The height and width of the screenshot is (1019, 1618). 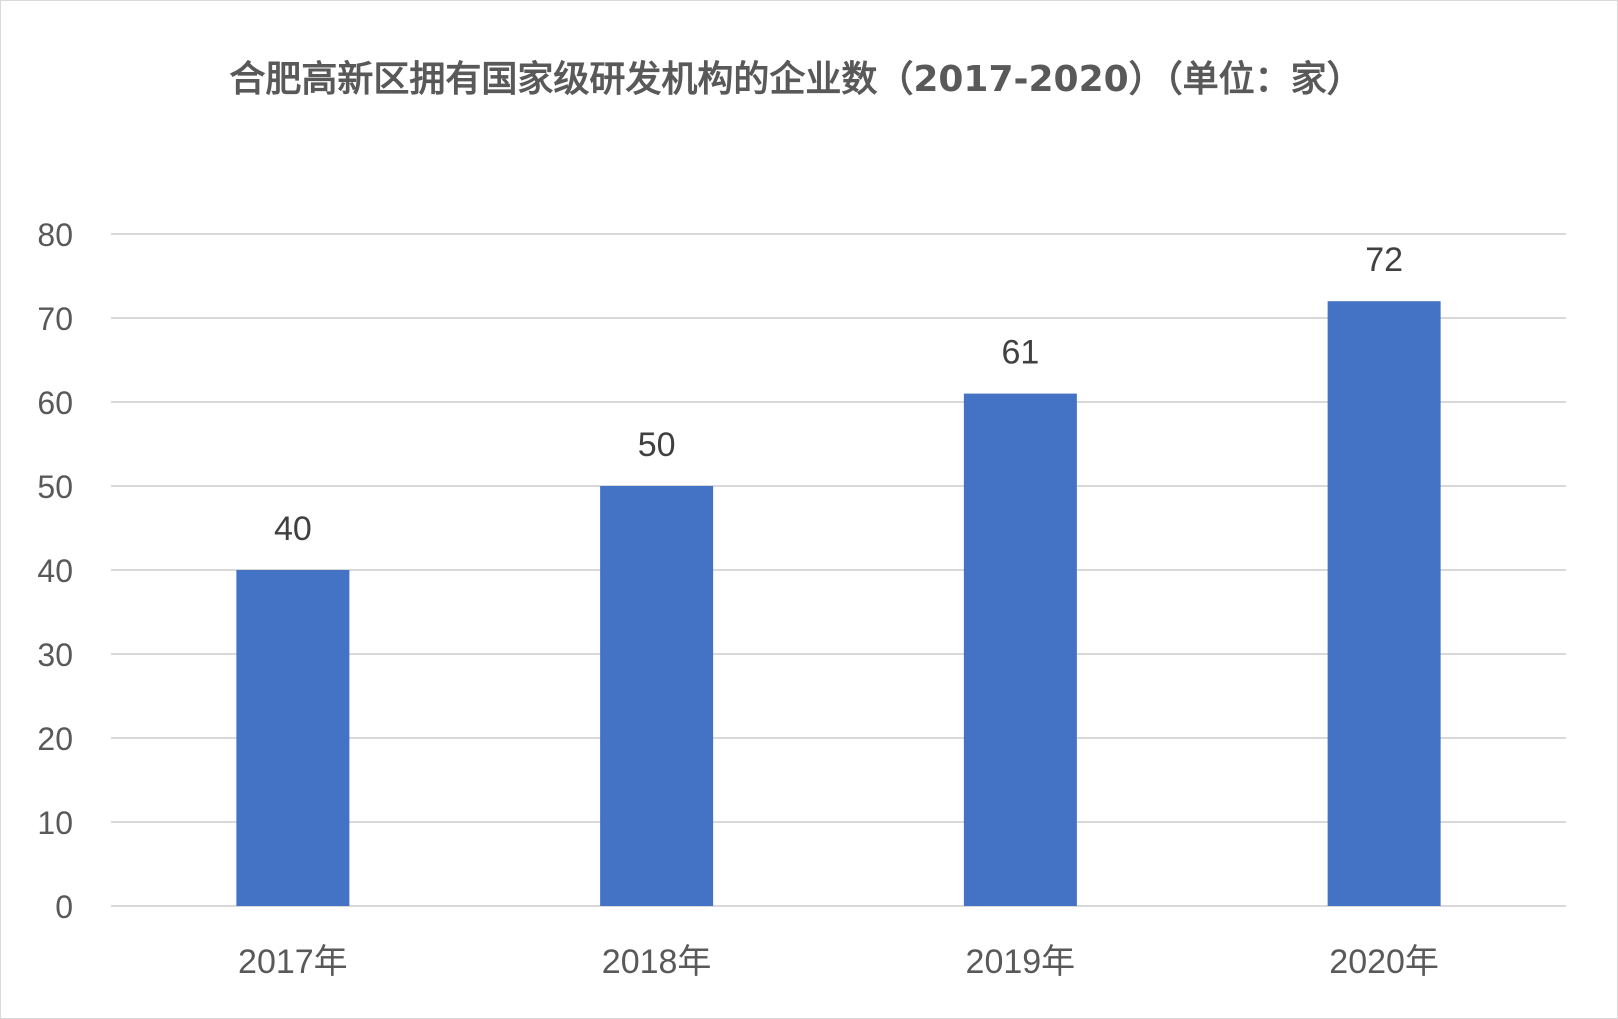 What do you see at coordinates (293, 962) in the screenshot?
I see `x-category-label: 2017年` at bounding box center [293, 962].